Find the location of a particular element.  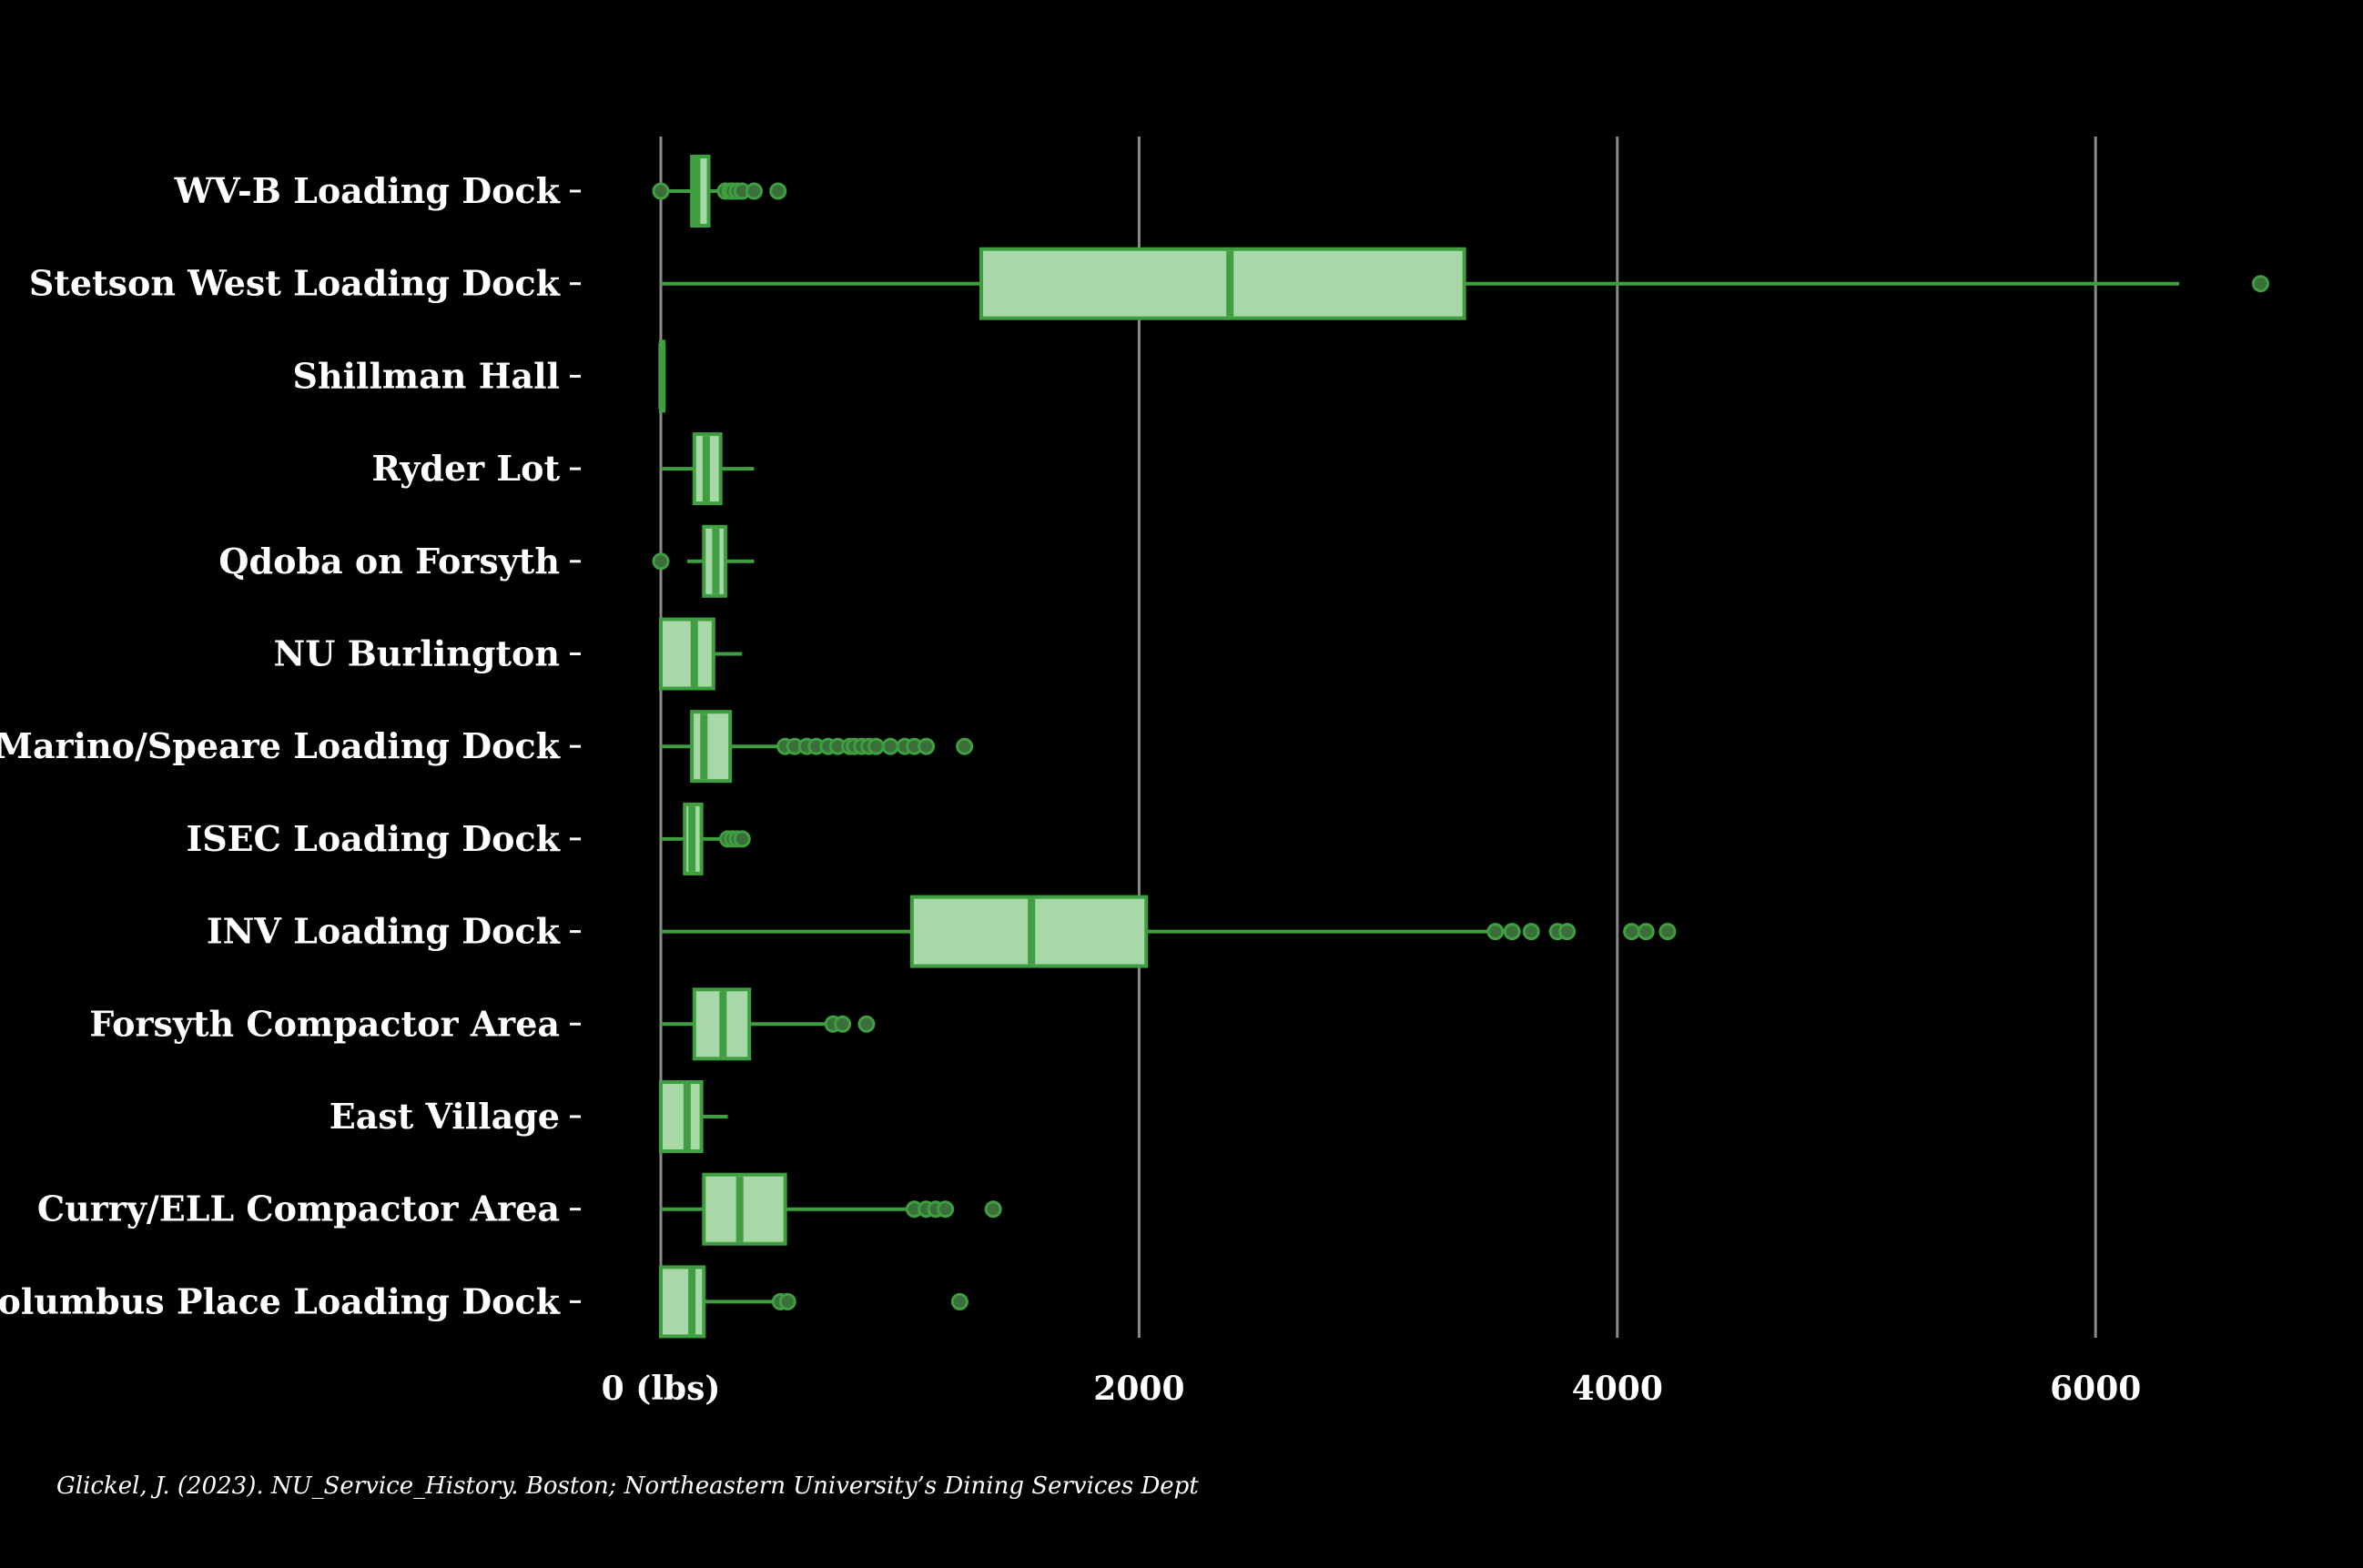

y-tick-label: Forsyth Compactor Area is located at coordinates (324, 1023).